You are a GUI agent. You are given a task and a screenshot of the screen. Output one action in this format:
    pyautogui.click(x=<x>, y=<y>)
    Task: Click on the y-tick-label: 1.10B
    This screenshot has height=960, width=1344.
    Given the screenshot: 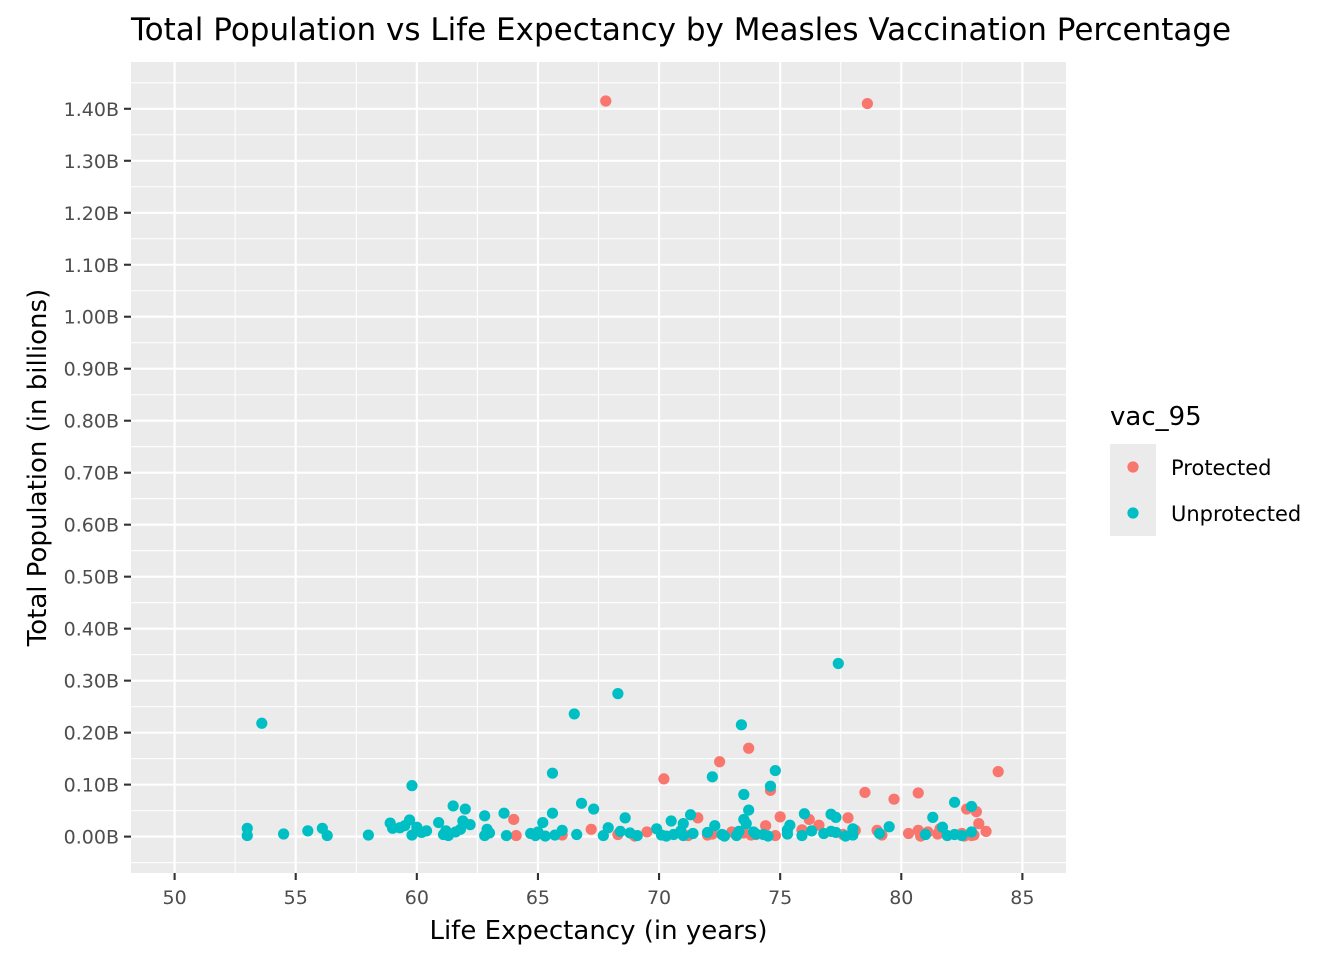 What is the action you would take?
    pyautogui.click(x=91, y=266)
    